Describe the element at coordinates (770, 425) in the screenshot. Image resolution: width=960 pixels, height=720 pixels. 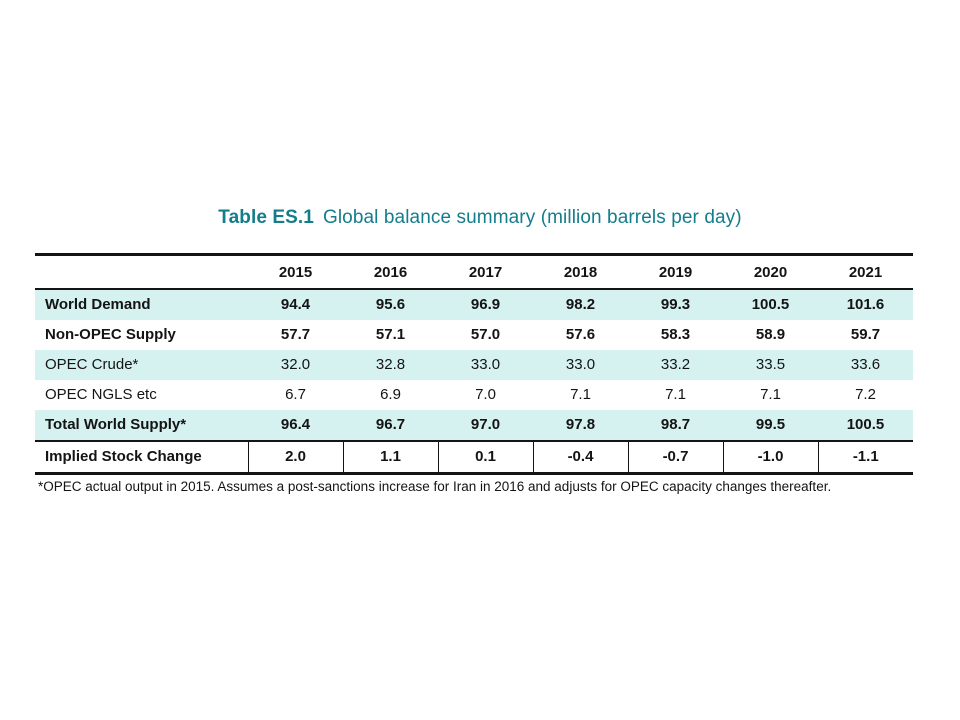
I see `cell-value: 99.5` at that location.